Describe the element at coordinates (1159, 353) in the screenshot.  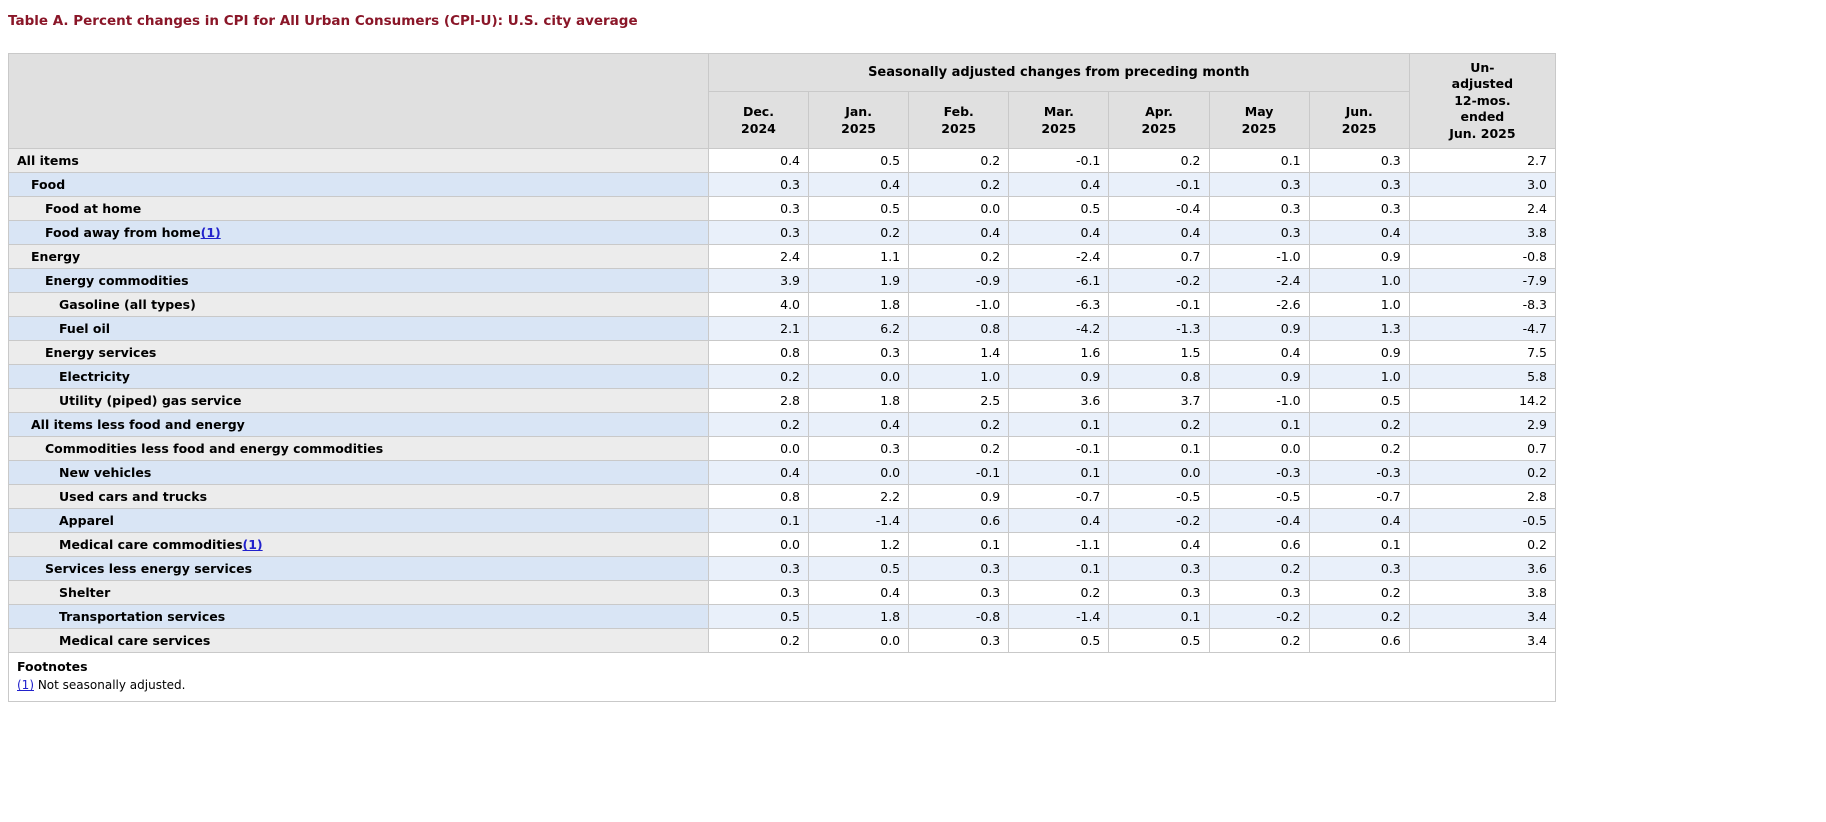
I see `cell-month-value: 1.5` at that location.